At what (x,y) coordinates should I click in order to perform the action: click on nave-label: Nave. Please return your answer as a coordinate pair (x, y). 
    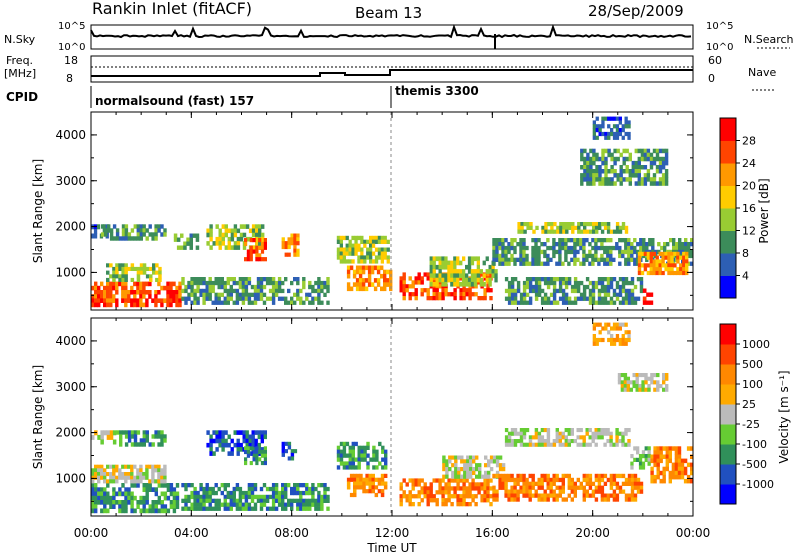
    Looking at the image, I should click on (762, 72).